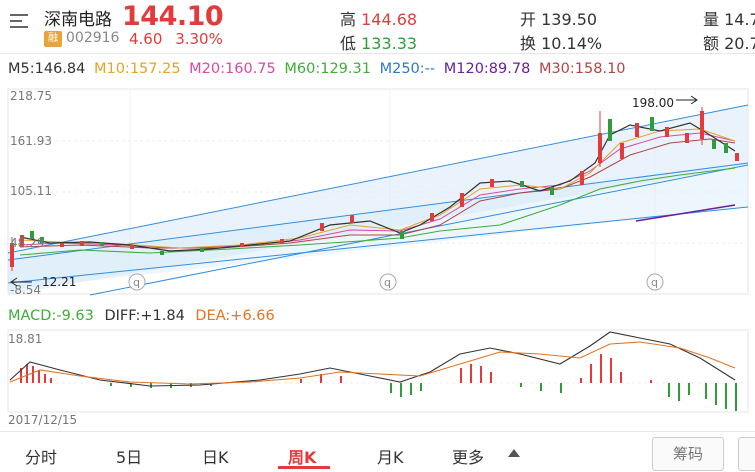 The width and height of the screenshot is (755, 472). I want to click on dea-value: DEA:+6.66, so click(235, 316).